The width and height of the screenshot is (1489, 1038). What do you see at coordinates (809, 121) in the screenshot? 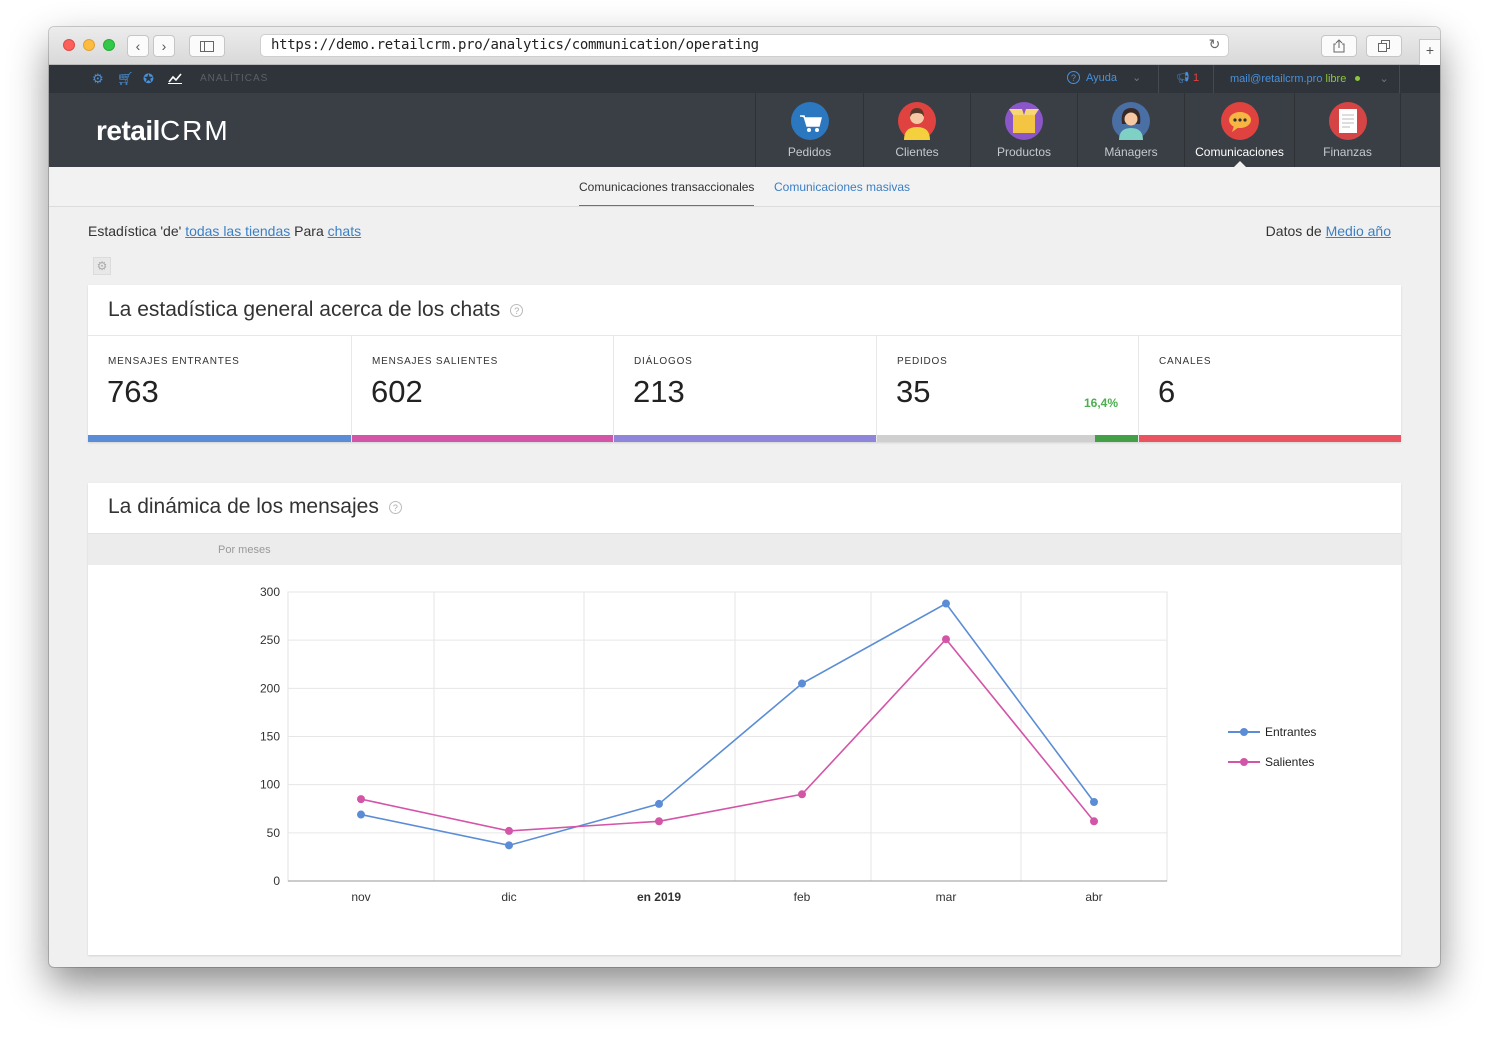
I see `cart-icon` at bounding box center [809, 121].